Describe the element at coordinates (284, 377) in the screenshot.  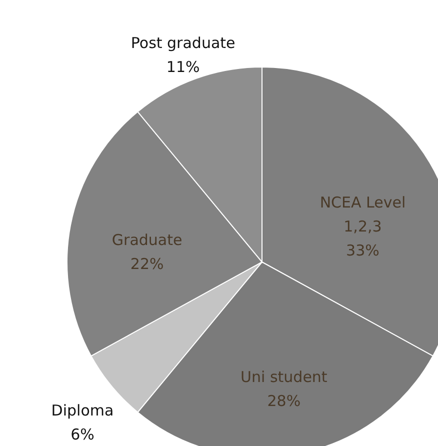
I see `slice-label: Uni student` at that location.